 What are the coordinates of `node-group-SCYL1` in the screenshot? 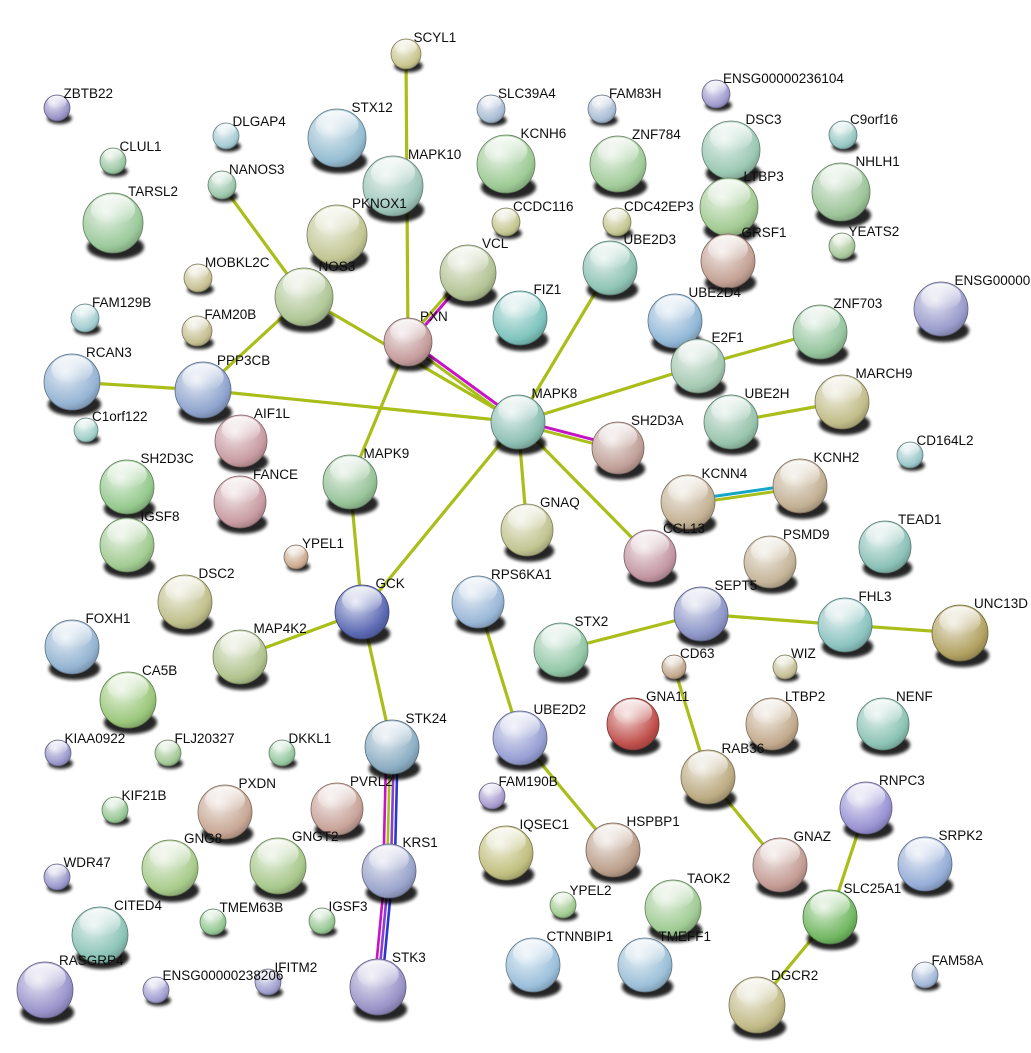 It's located at (406, 55).